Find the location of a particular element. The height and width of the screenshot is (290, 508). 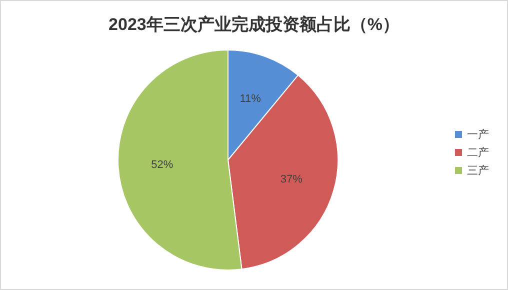

chart-title: 2023年三次产业完成投资额占比（%） is located at coordinates (254, 24).